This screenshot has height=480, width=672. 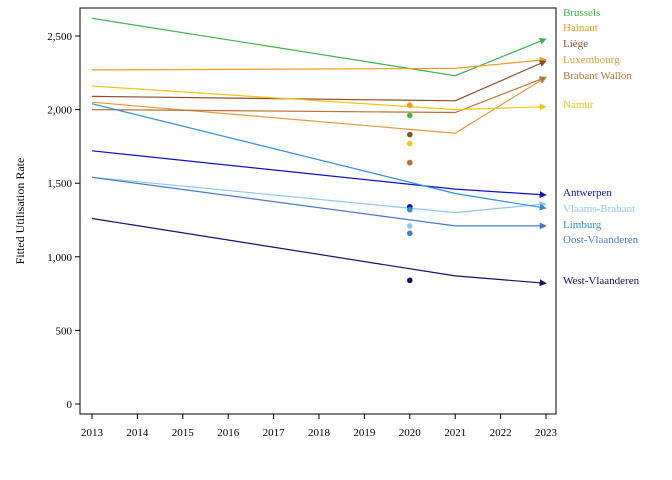 I want to click on series-line-brabant-wallon, so click(x=319, y=95).